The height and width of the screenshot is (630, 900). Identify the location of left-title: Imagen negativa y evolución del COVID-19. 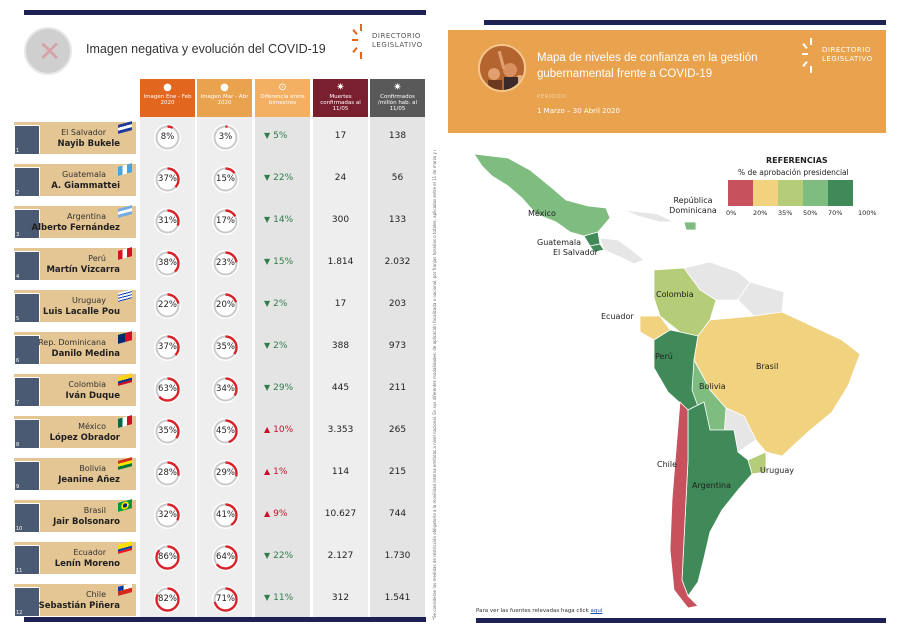
(206, 49).